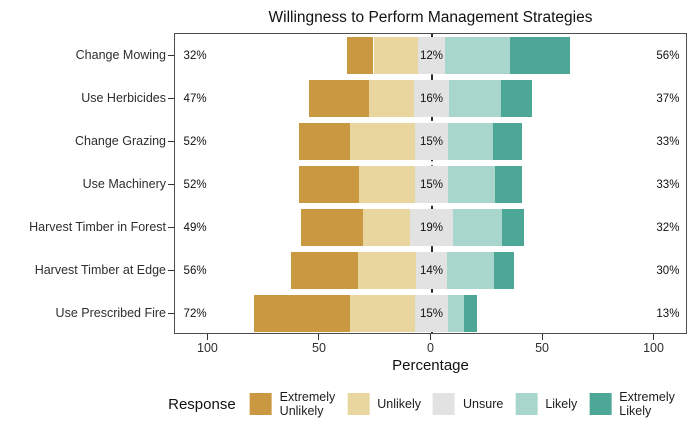  I want to click on bar-segment-unsure-change-mowing, so click(431, 55).